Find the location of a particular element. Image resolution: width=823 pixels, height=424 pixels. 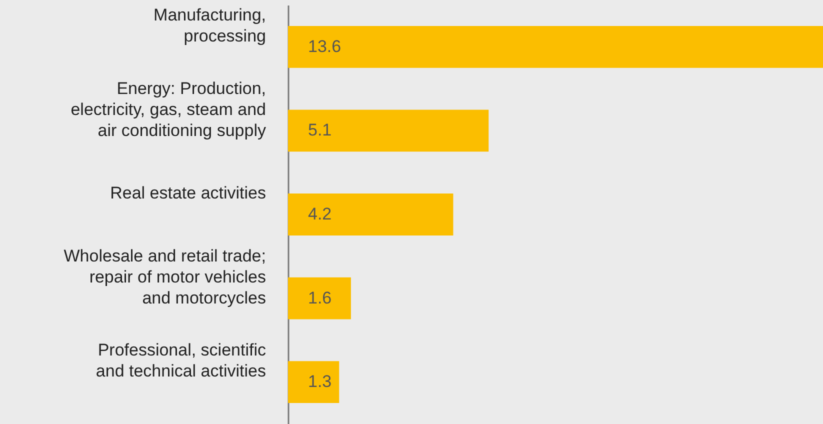

data-label: 5.1 is located at coordinates (320, 130).